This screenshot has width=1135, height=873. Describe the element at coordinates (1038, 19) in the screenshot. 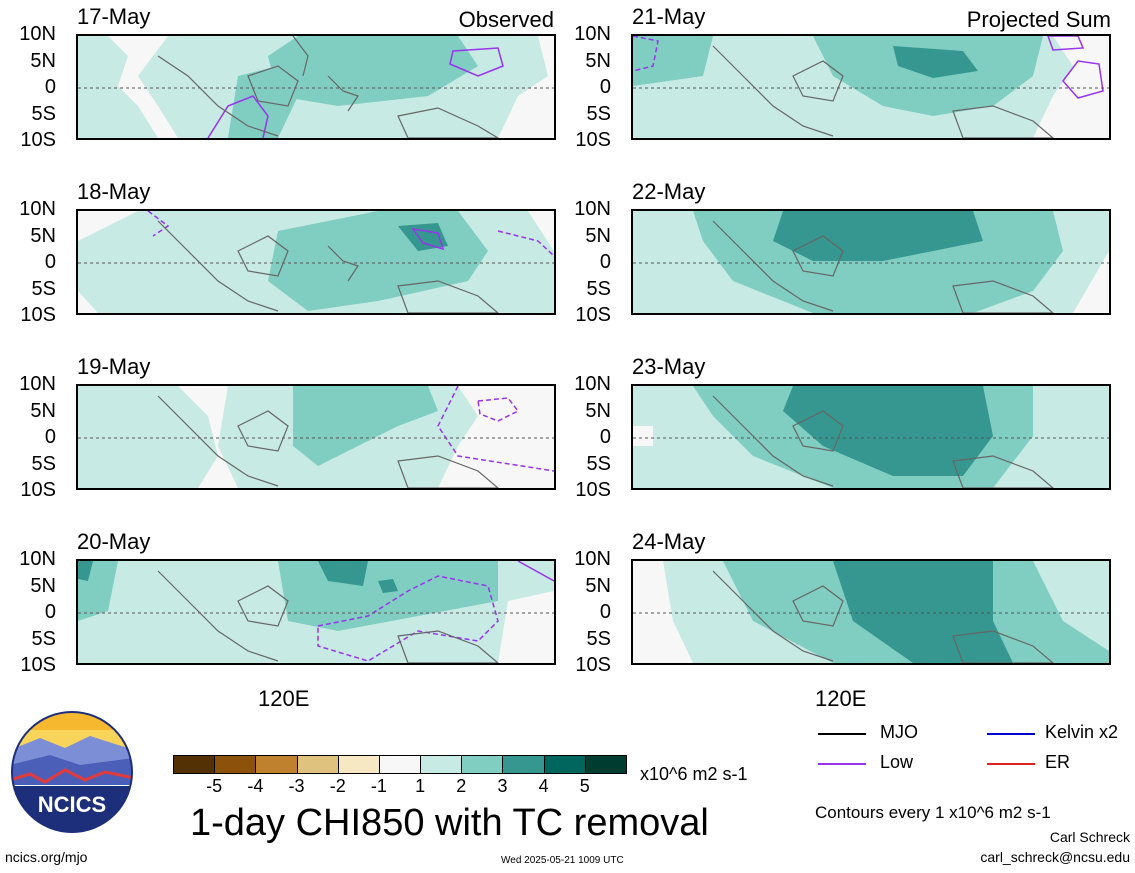

I see `panel-header: Projected Sum` at that location.